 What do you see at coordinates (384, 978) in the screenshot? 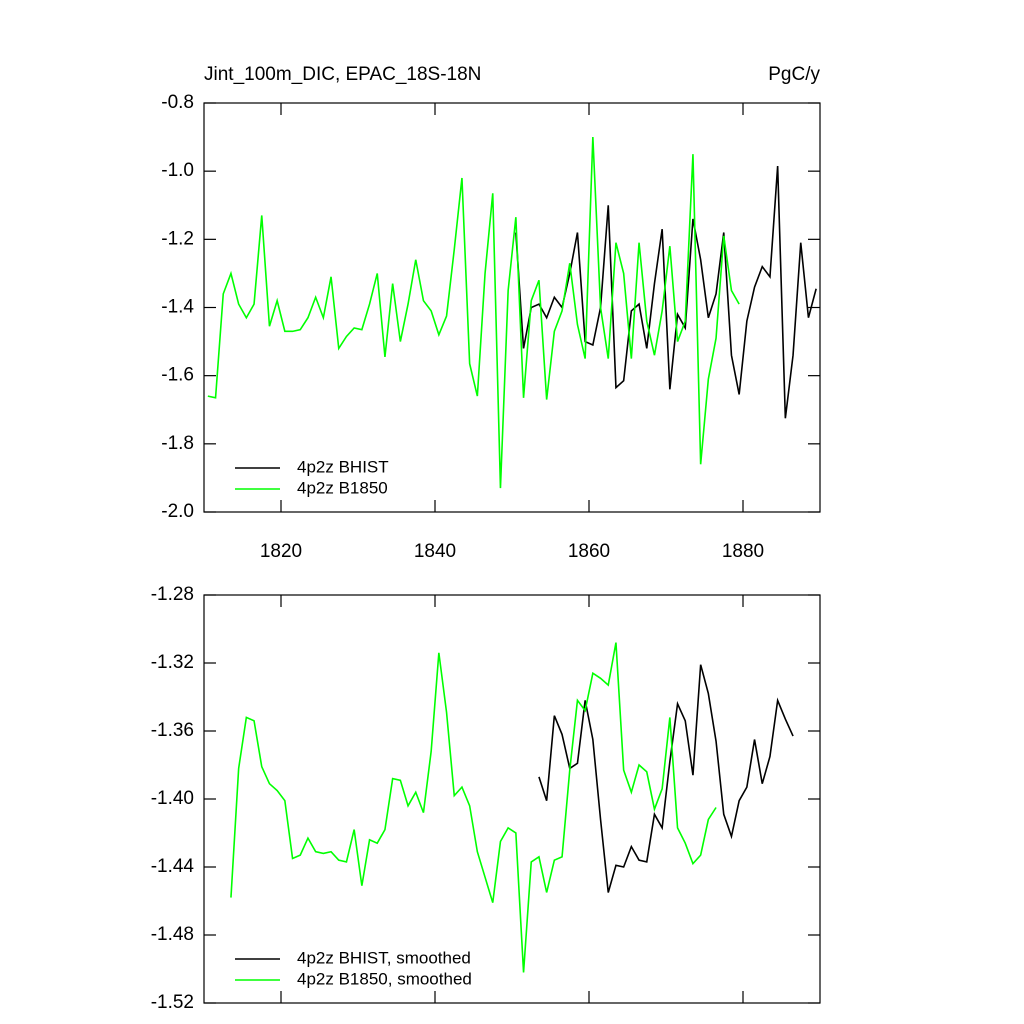
I see `legend-label: 4p2z B1850, smoothed` at bounding box center [384, 978].